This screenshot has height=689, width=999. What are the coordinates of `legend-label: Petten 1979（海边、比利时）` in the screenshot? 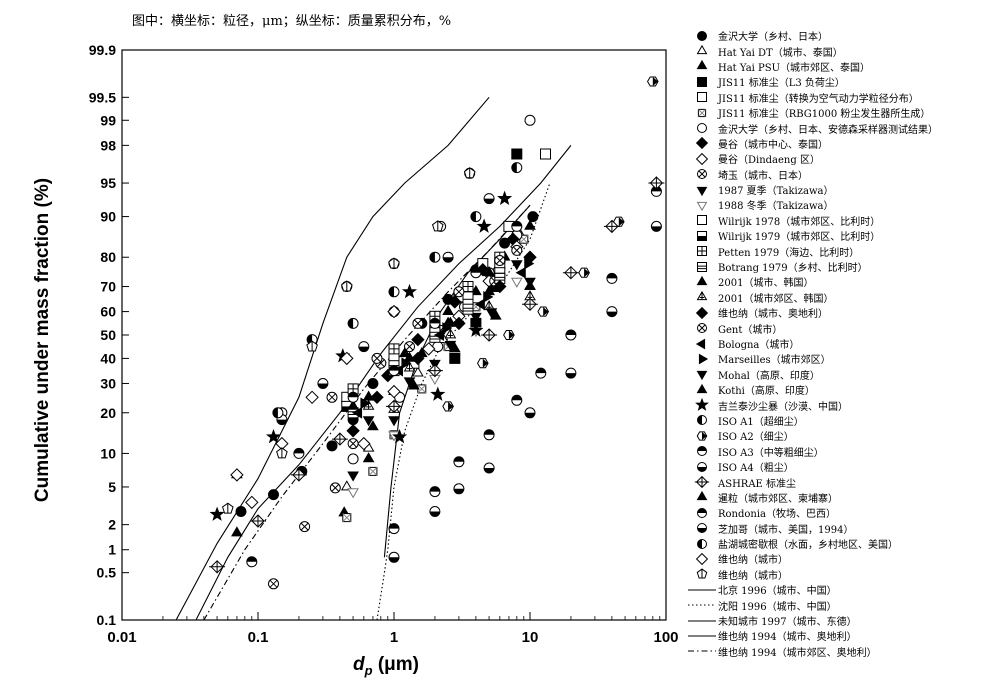 It's located at (789, 253).